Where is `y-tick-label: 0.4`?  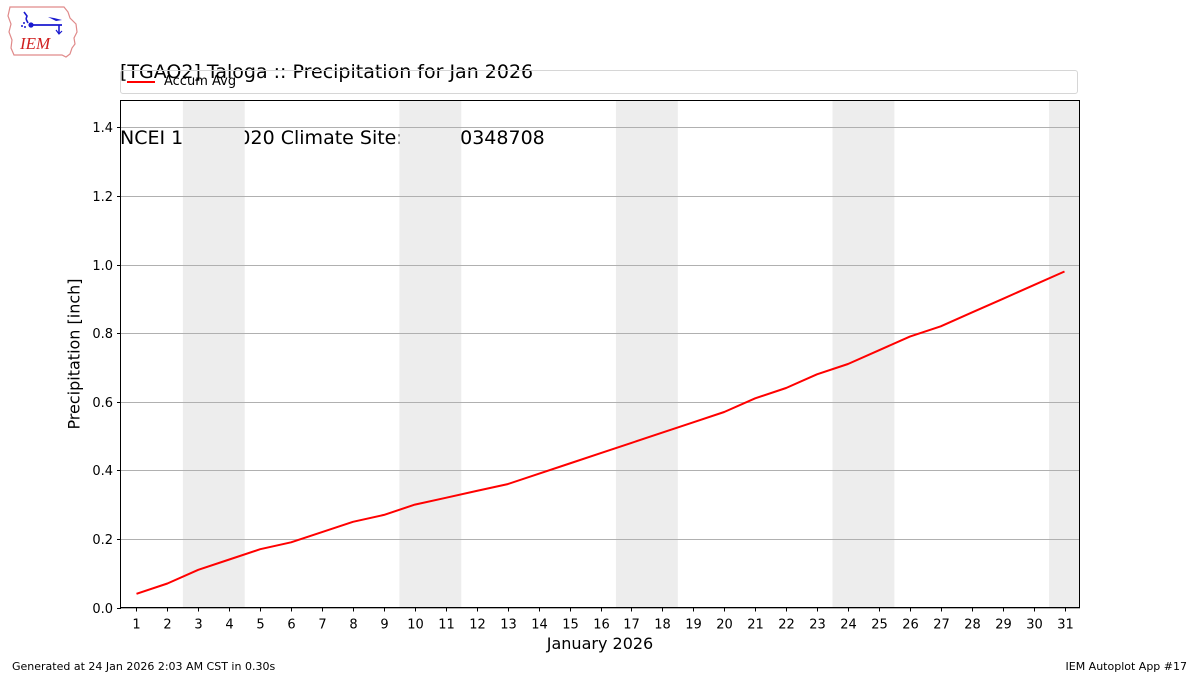 y-tick-label: 0.4 is located at coordinates (102, 471).